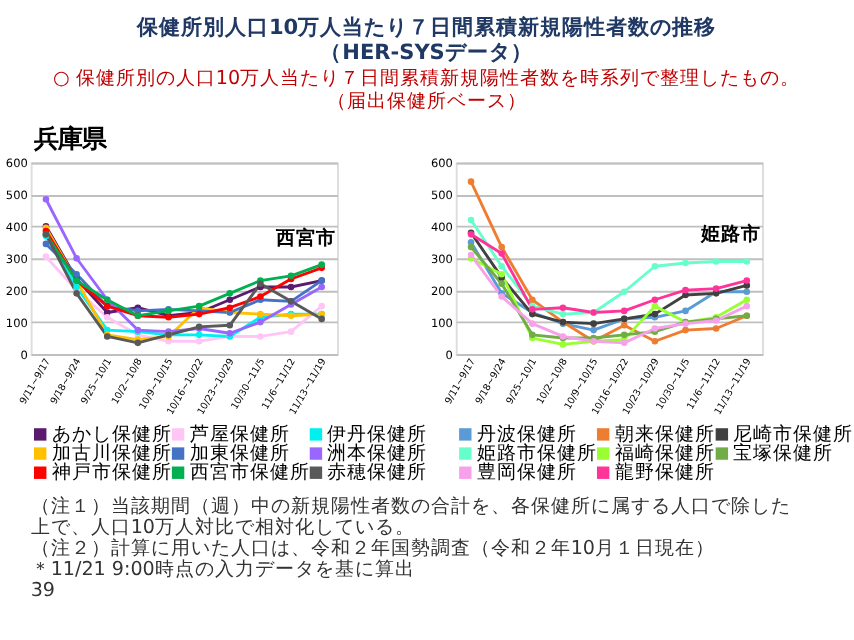  What do you see at coordinates (427, 89) in the screenshot?
I see `text: ○ 保健所別の人口10万人当たり７日間累積新規陽性者数を時系列で整理したもの。（届出保健所ベース）` at bounding box center [427, 89].